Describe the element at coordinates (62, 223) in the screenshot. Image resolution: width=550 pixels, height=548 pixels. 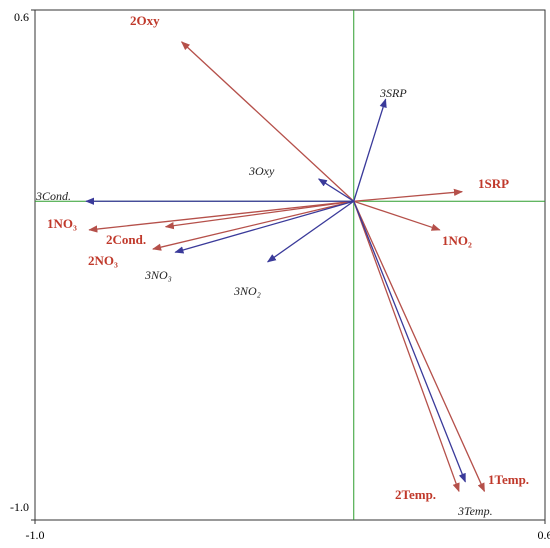
I see `vector-label: 1NO₃` at that location.